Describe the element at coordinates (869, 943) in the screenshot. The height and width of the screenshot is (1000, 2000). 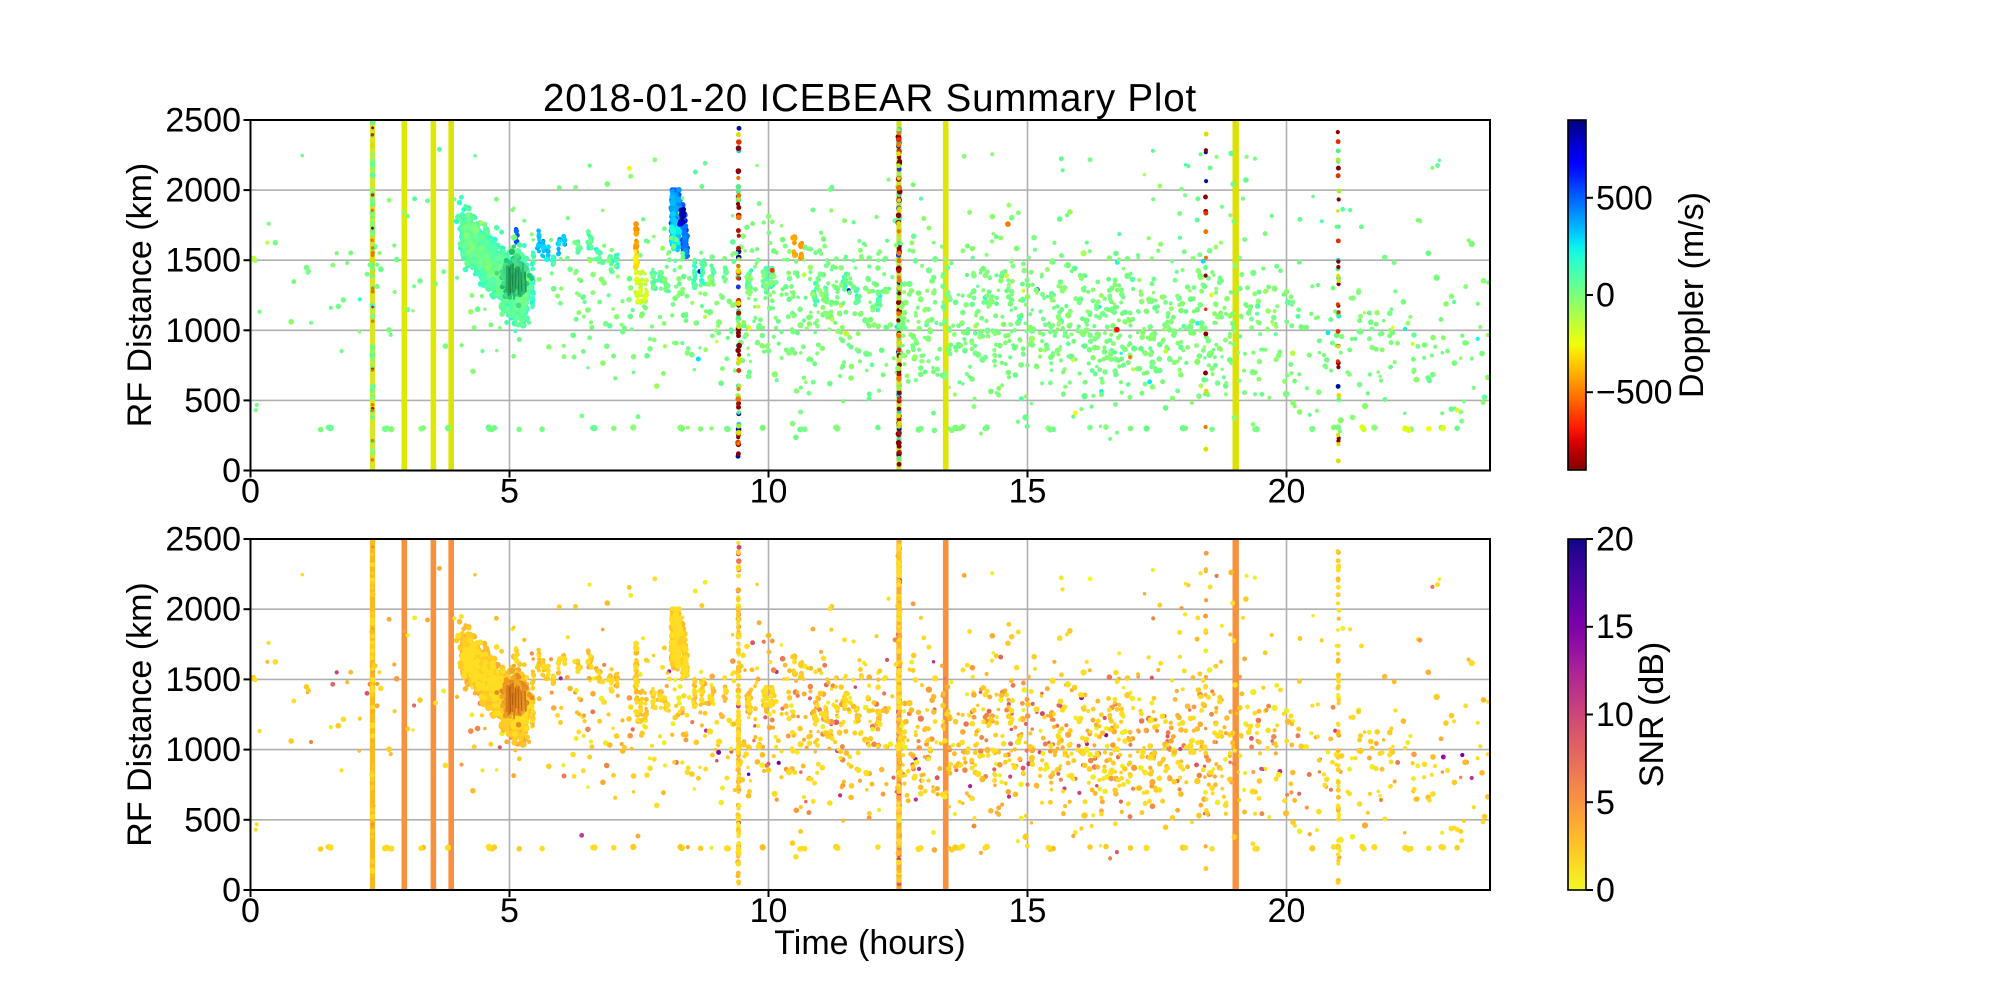
I see `svg-text: Time (hours)` at that location.